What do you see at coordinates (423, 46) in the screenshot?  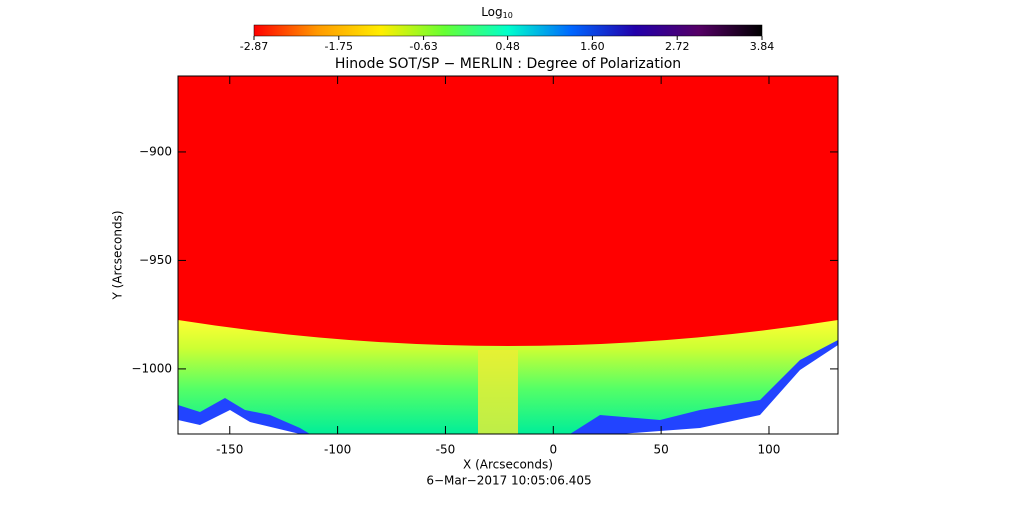 I see `colorbar-tick-label: -0.63` at bounding box center [423, 46].